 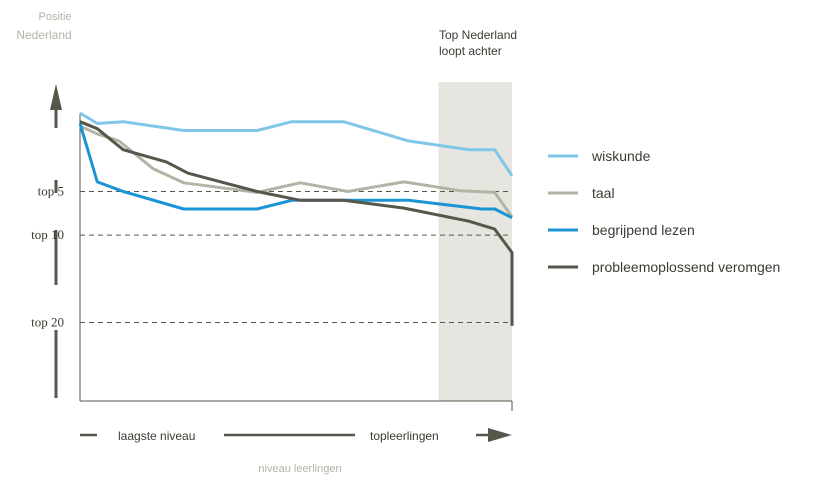 I want to click on y-axis-title-line-1: Positie, so click(x=54, y=17).